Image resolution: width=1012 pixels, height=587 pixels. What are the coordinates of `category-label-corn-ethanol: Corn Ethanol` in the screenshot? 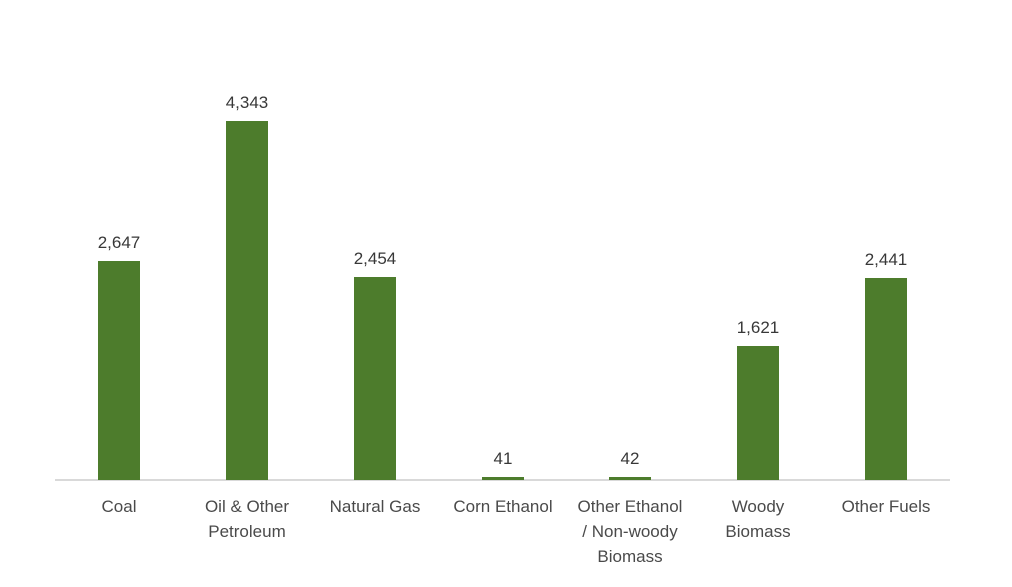 It's located at (503, 506).